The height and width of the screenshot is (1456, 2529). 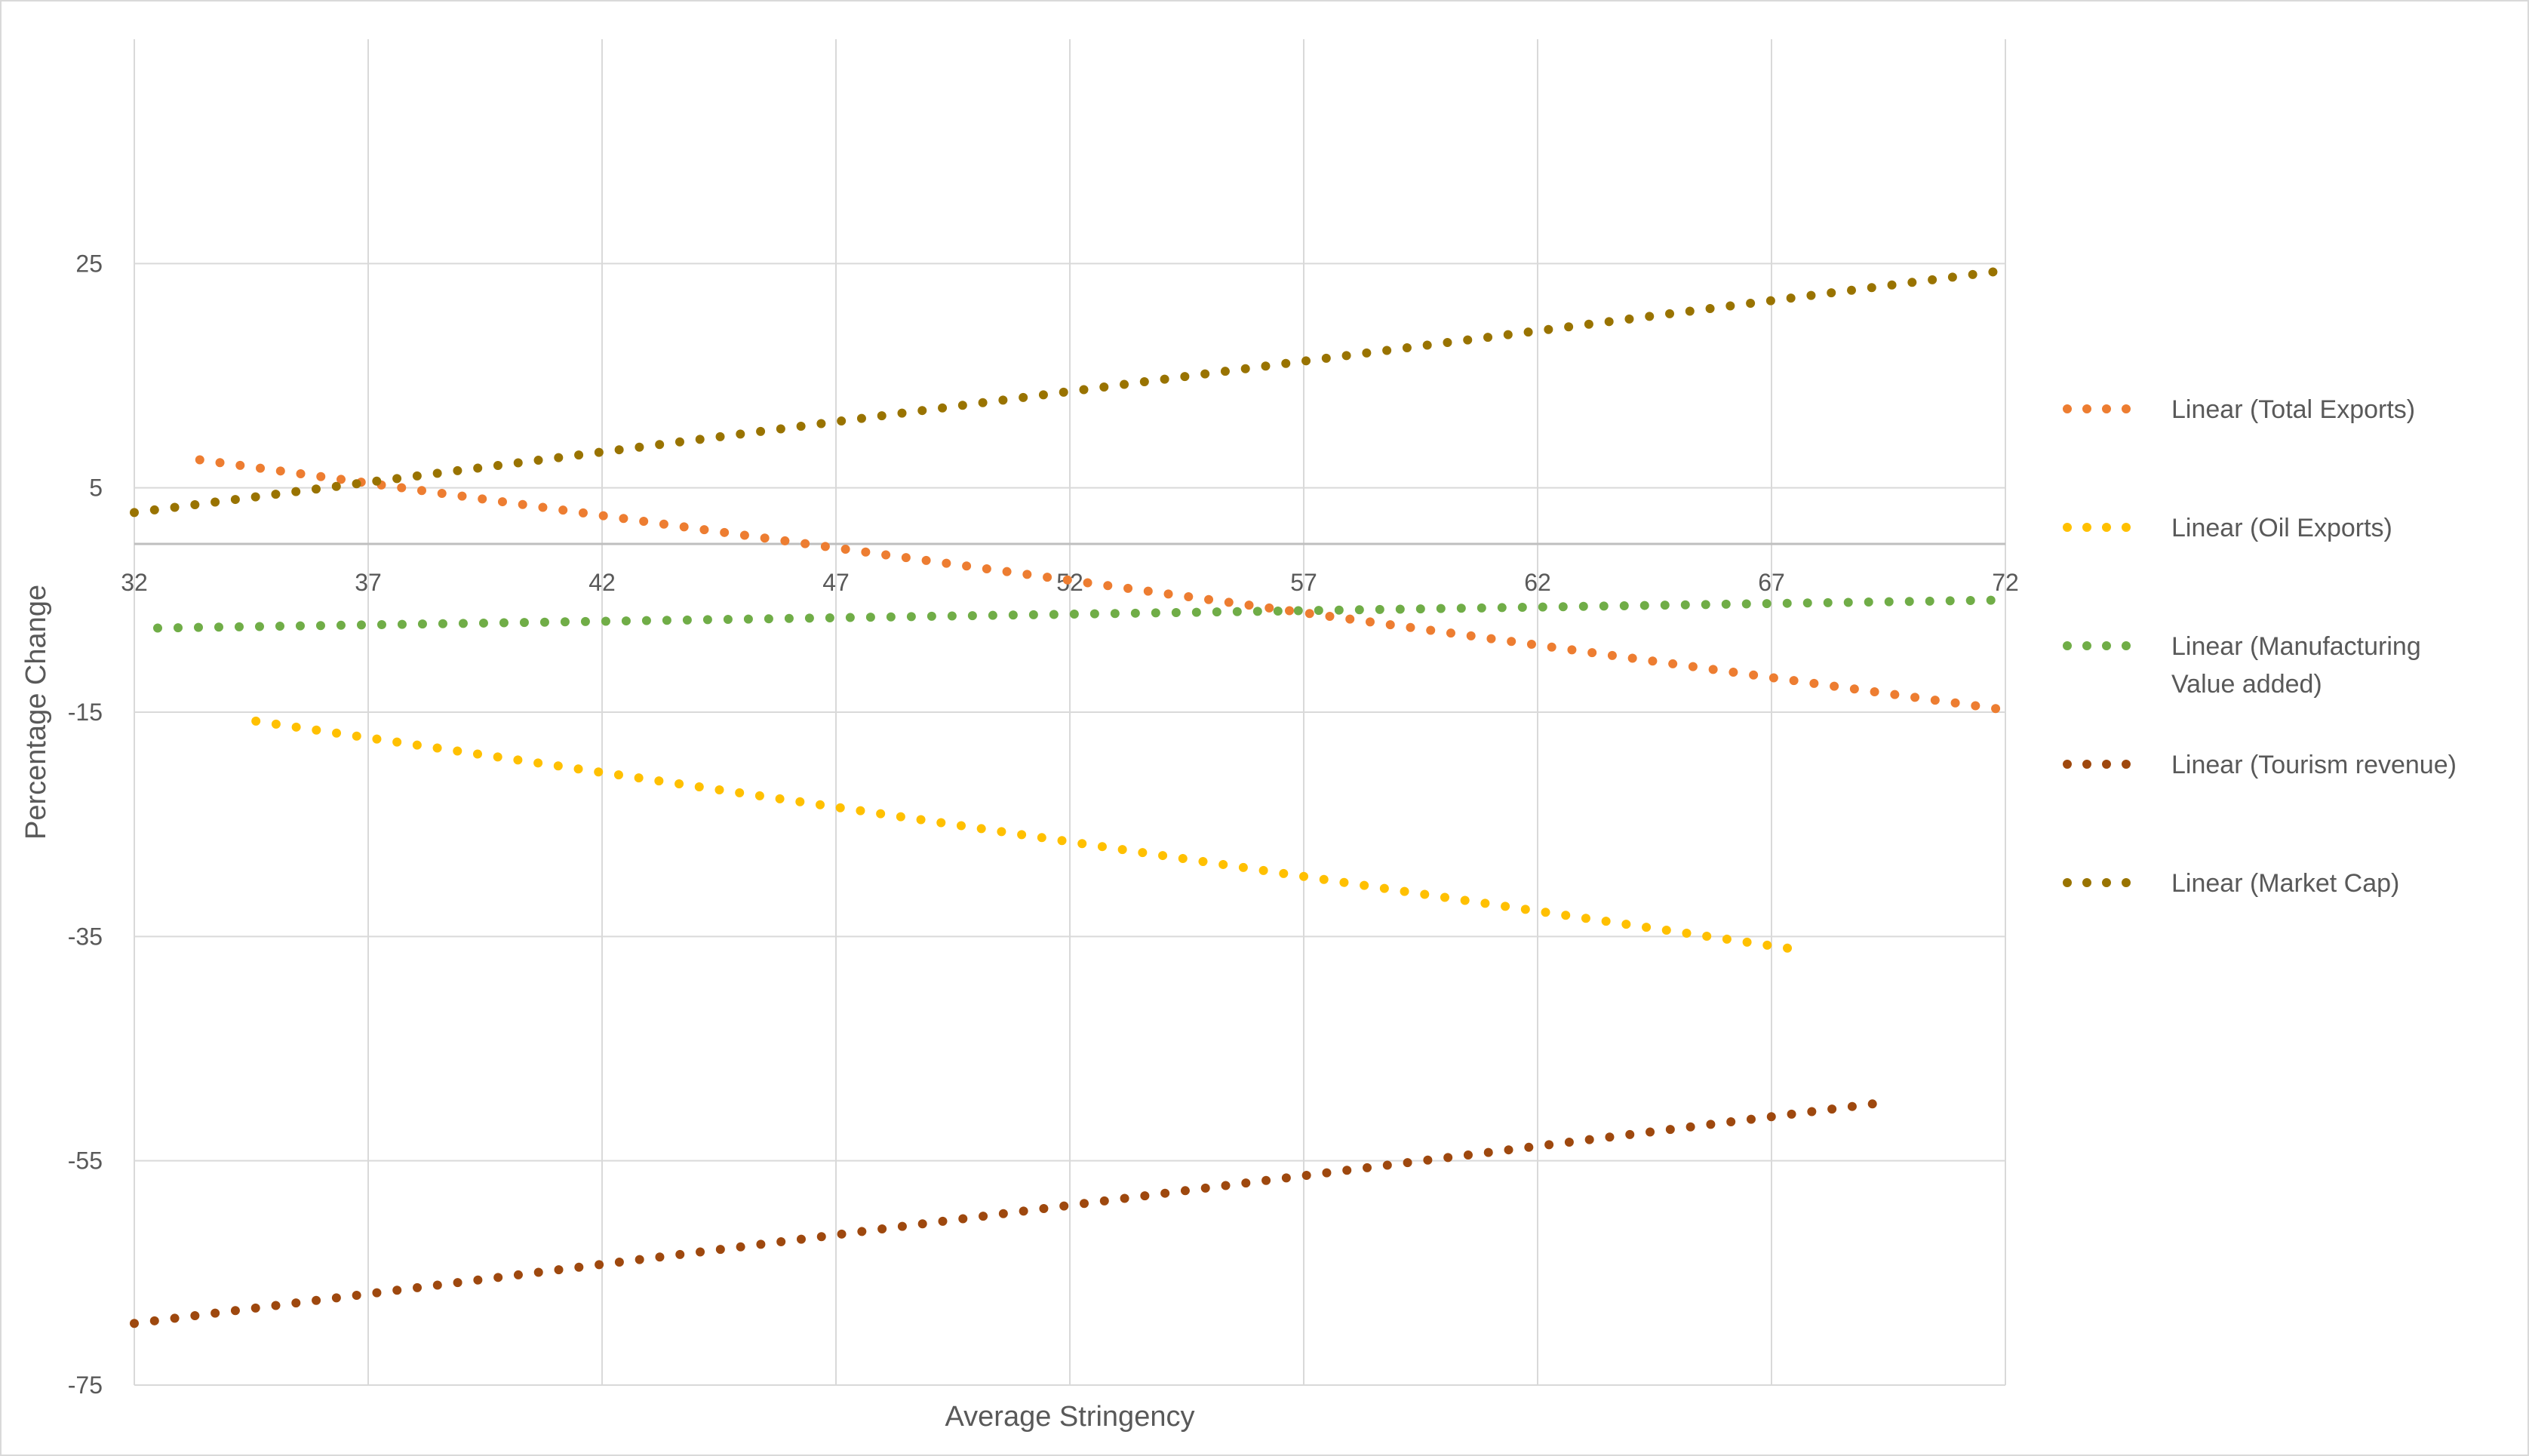 I want to click on x-tick-label: 62, so click(x=1537, y=582).